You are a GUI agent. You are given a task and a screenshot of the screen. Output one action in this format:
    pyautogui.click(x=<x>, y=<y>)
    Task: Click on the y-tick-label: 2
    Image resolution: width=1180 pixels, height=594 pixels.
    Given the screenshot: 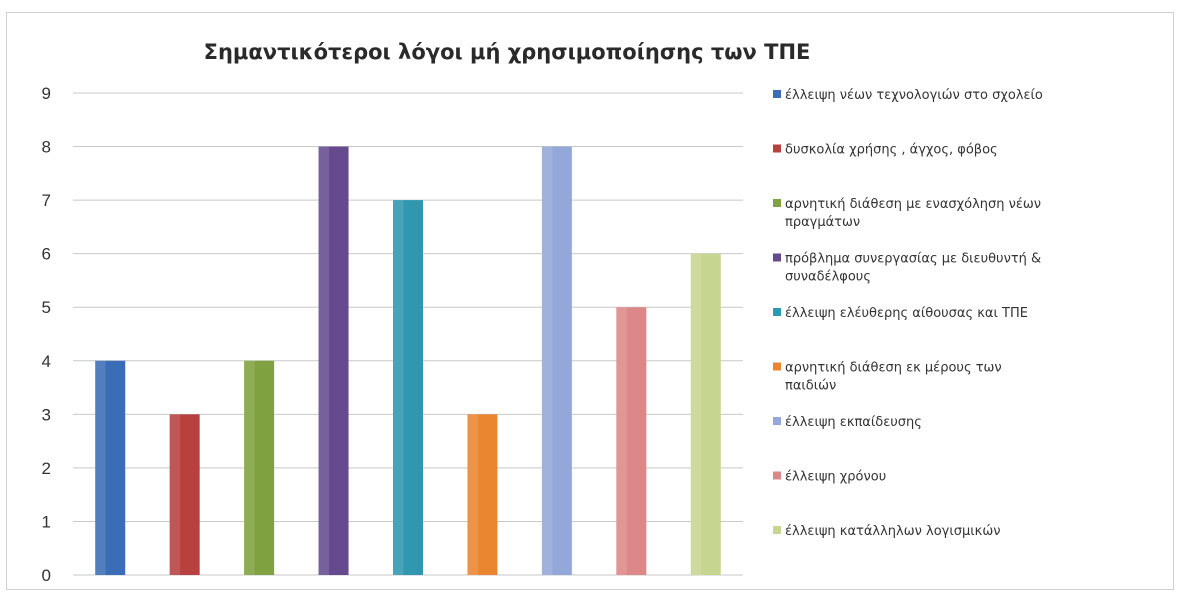 What is the action you would take?
    pyautogui.click(x=46, y=468)
    